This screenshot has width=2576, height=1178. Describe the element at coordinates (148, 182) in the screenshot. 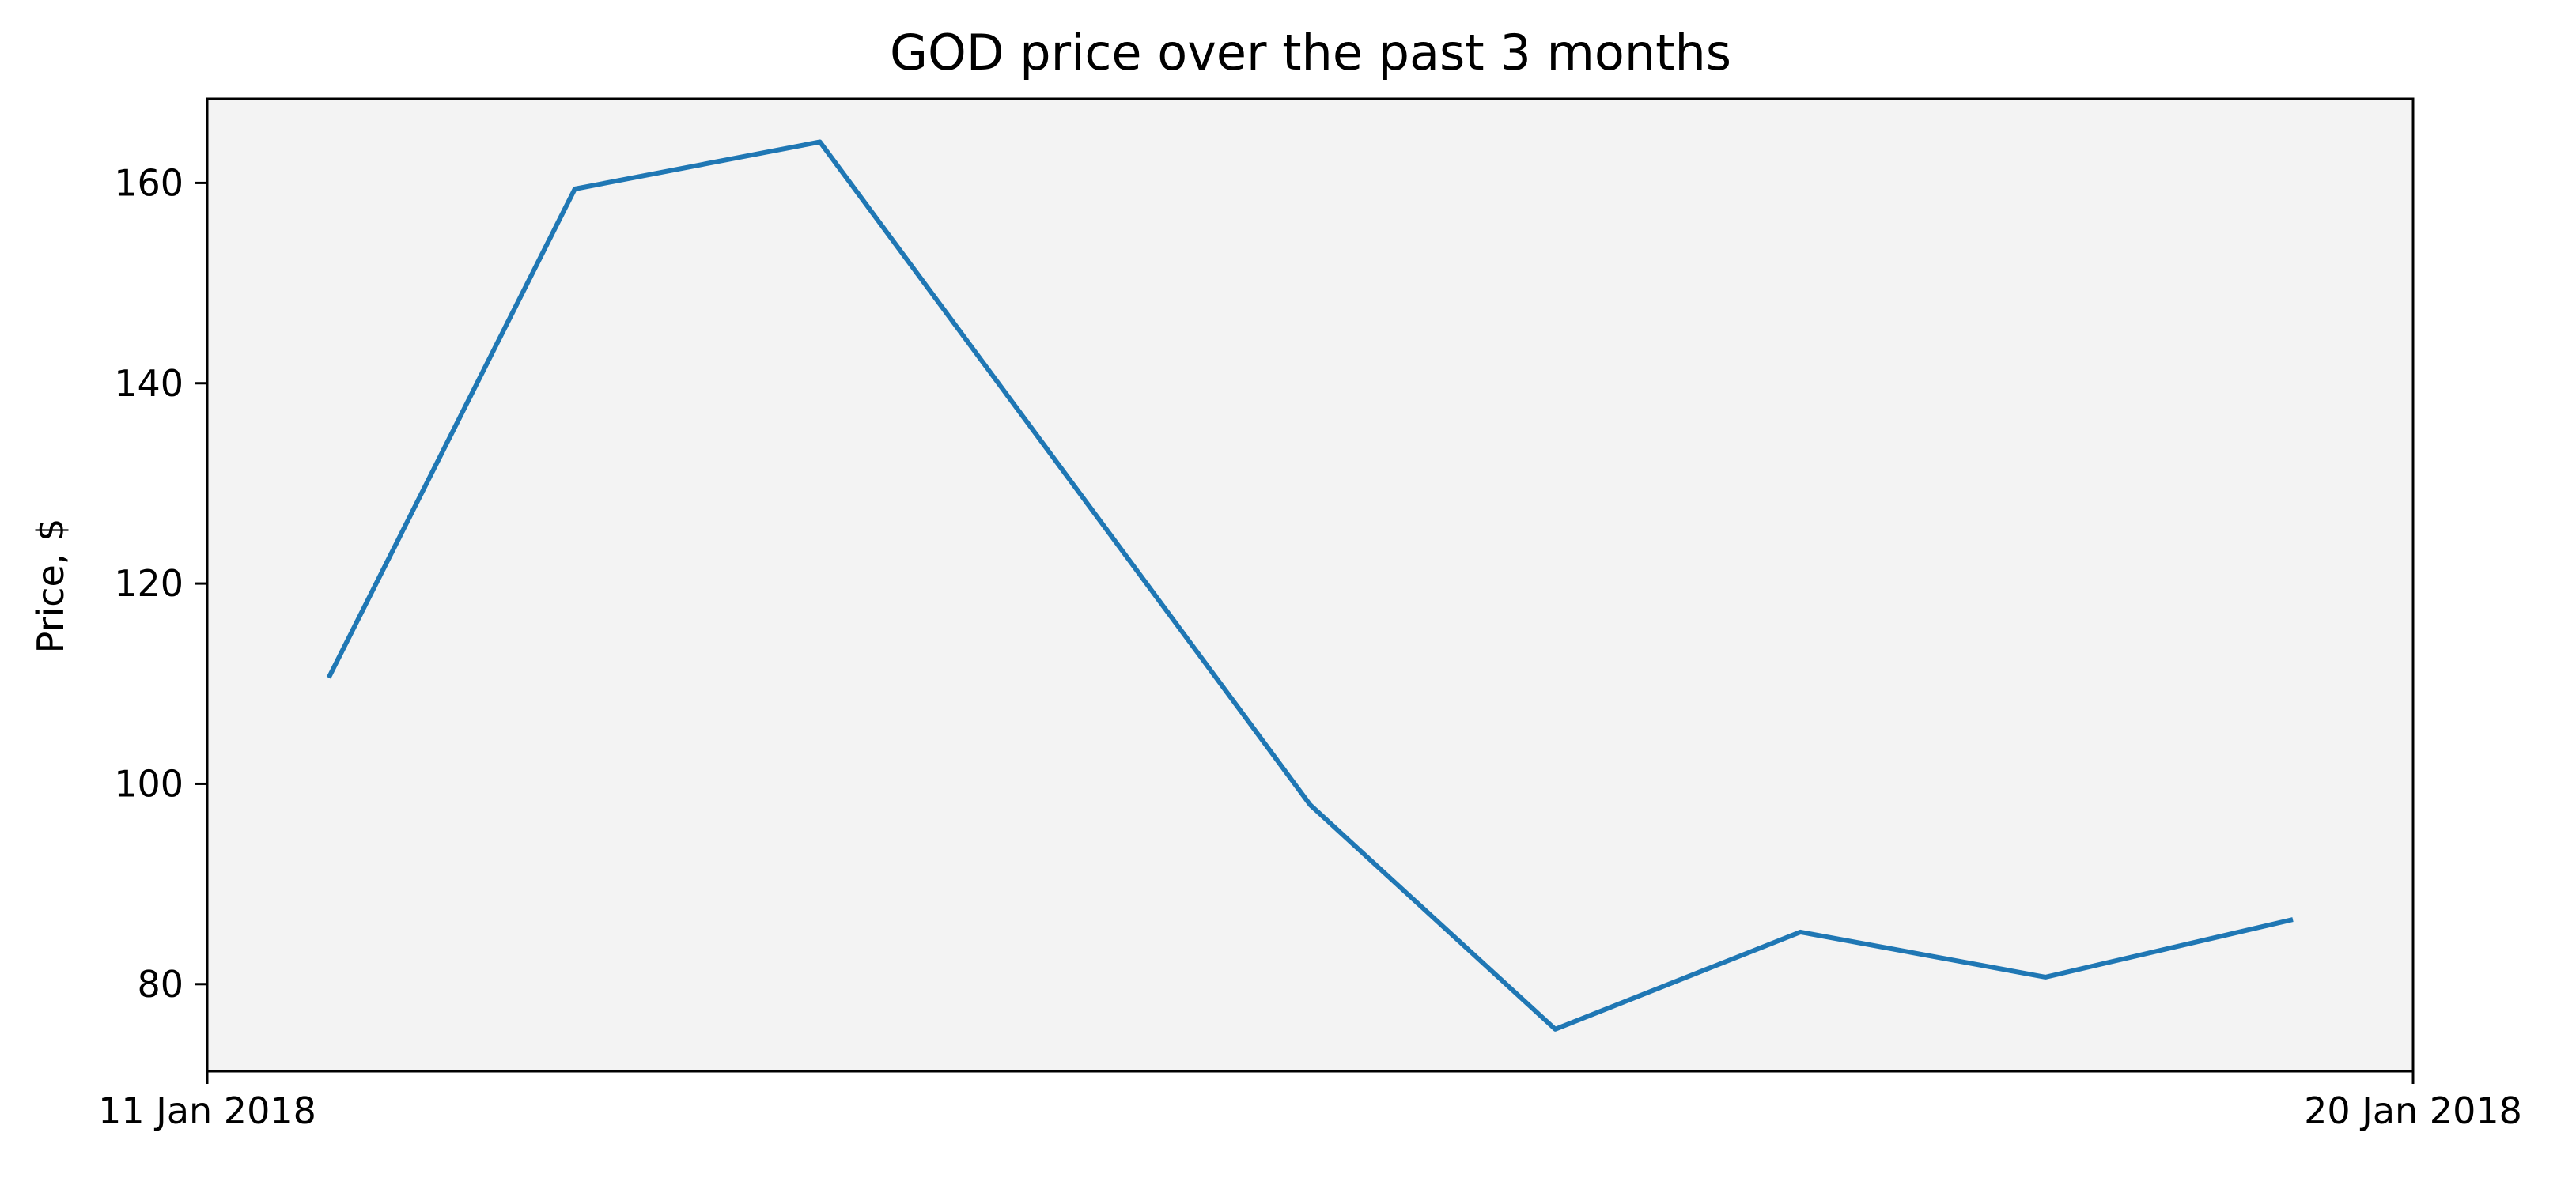

I see `y-tick-label: 160` at that location.